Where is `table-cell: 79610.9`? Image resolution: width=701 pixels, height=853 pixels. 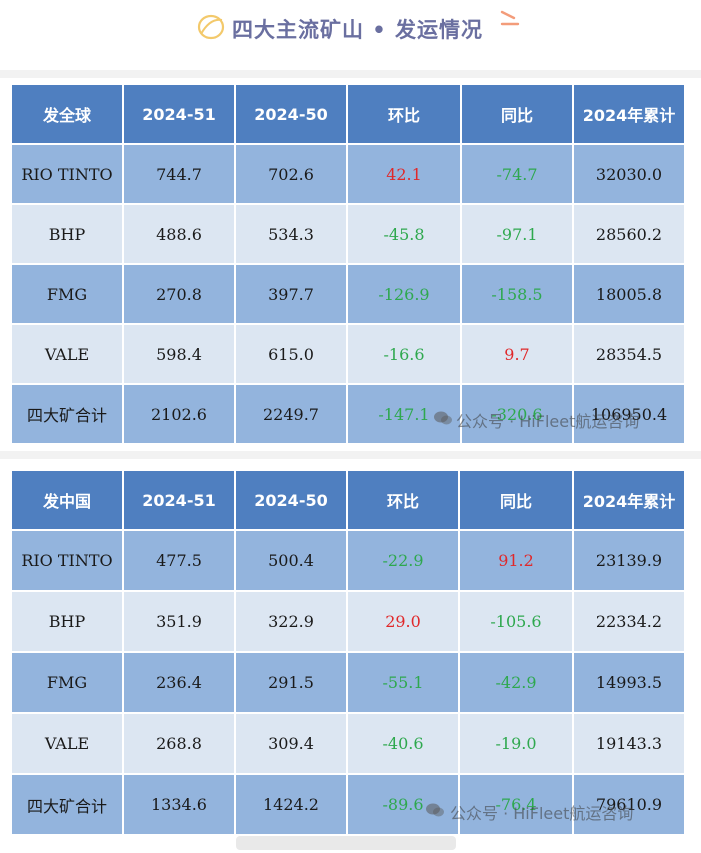 table-cell: 79610.9 is located at coordinates (629, 804).